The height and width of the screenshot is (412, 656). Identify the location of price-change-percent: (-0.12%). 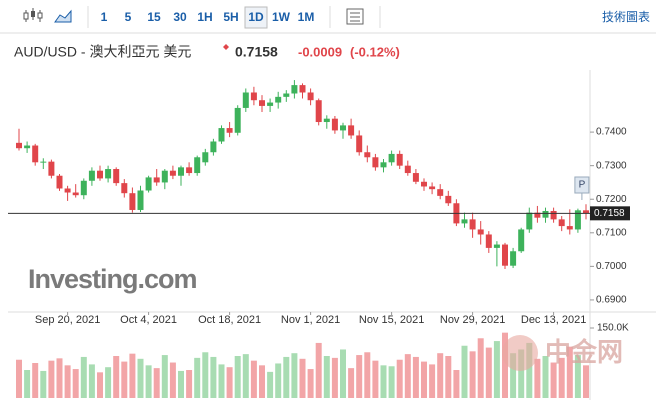
(375, 51).